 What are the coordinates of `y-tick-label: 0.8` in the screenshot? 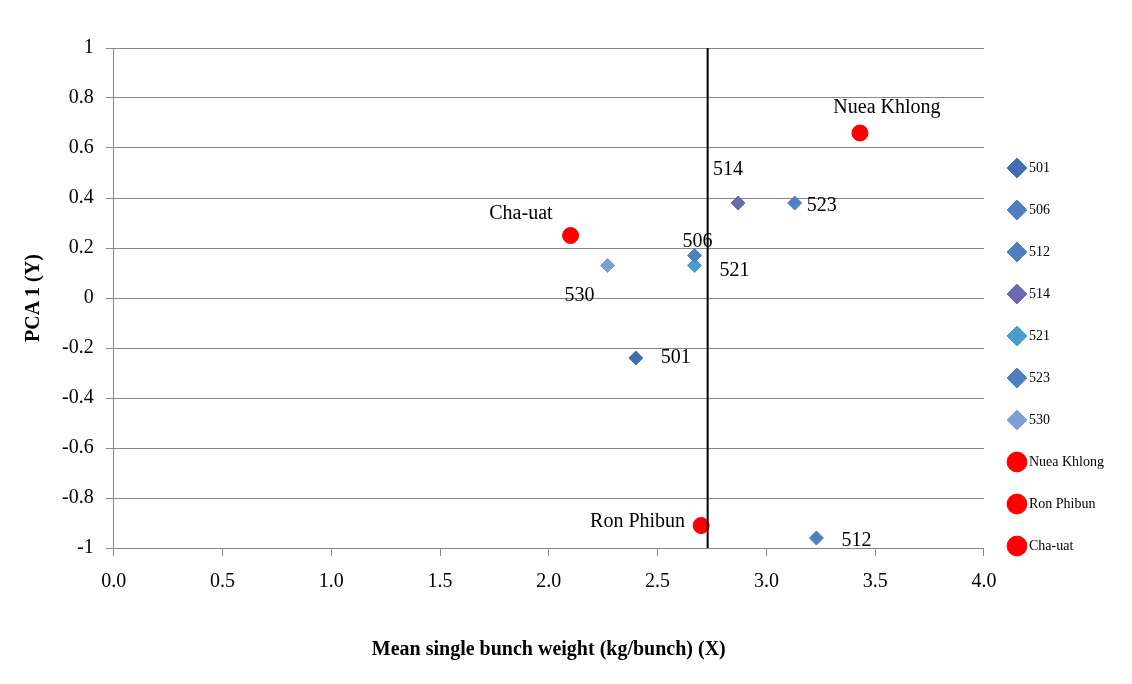 It's located at (81, 96).